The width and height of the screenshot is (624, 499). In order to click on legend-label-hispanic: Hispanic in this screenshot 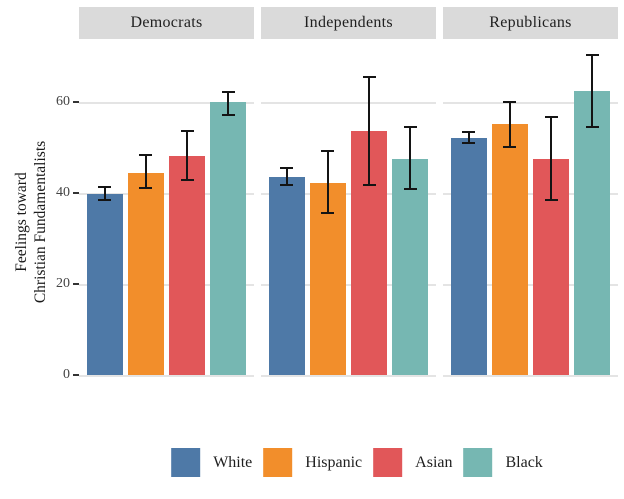, I will do `click(334, 462)`.